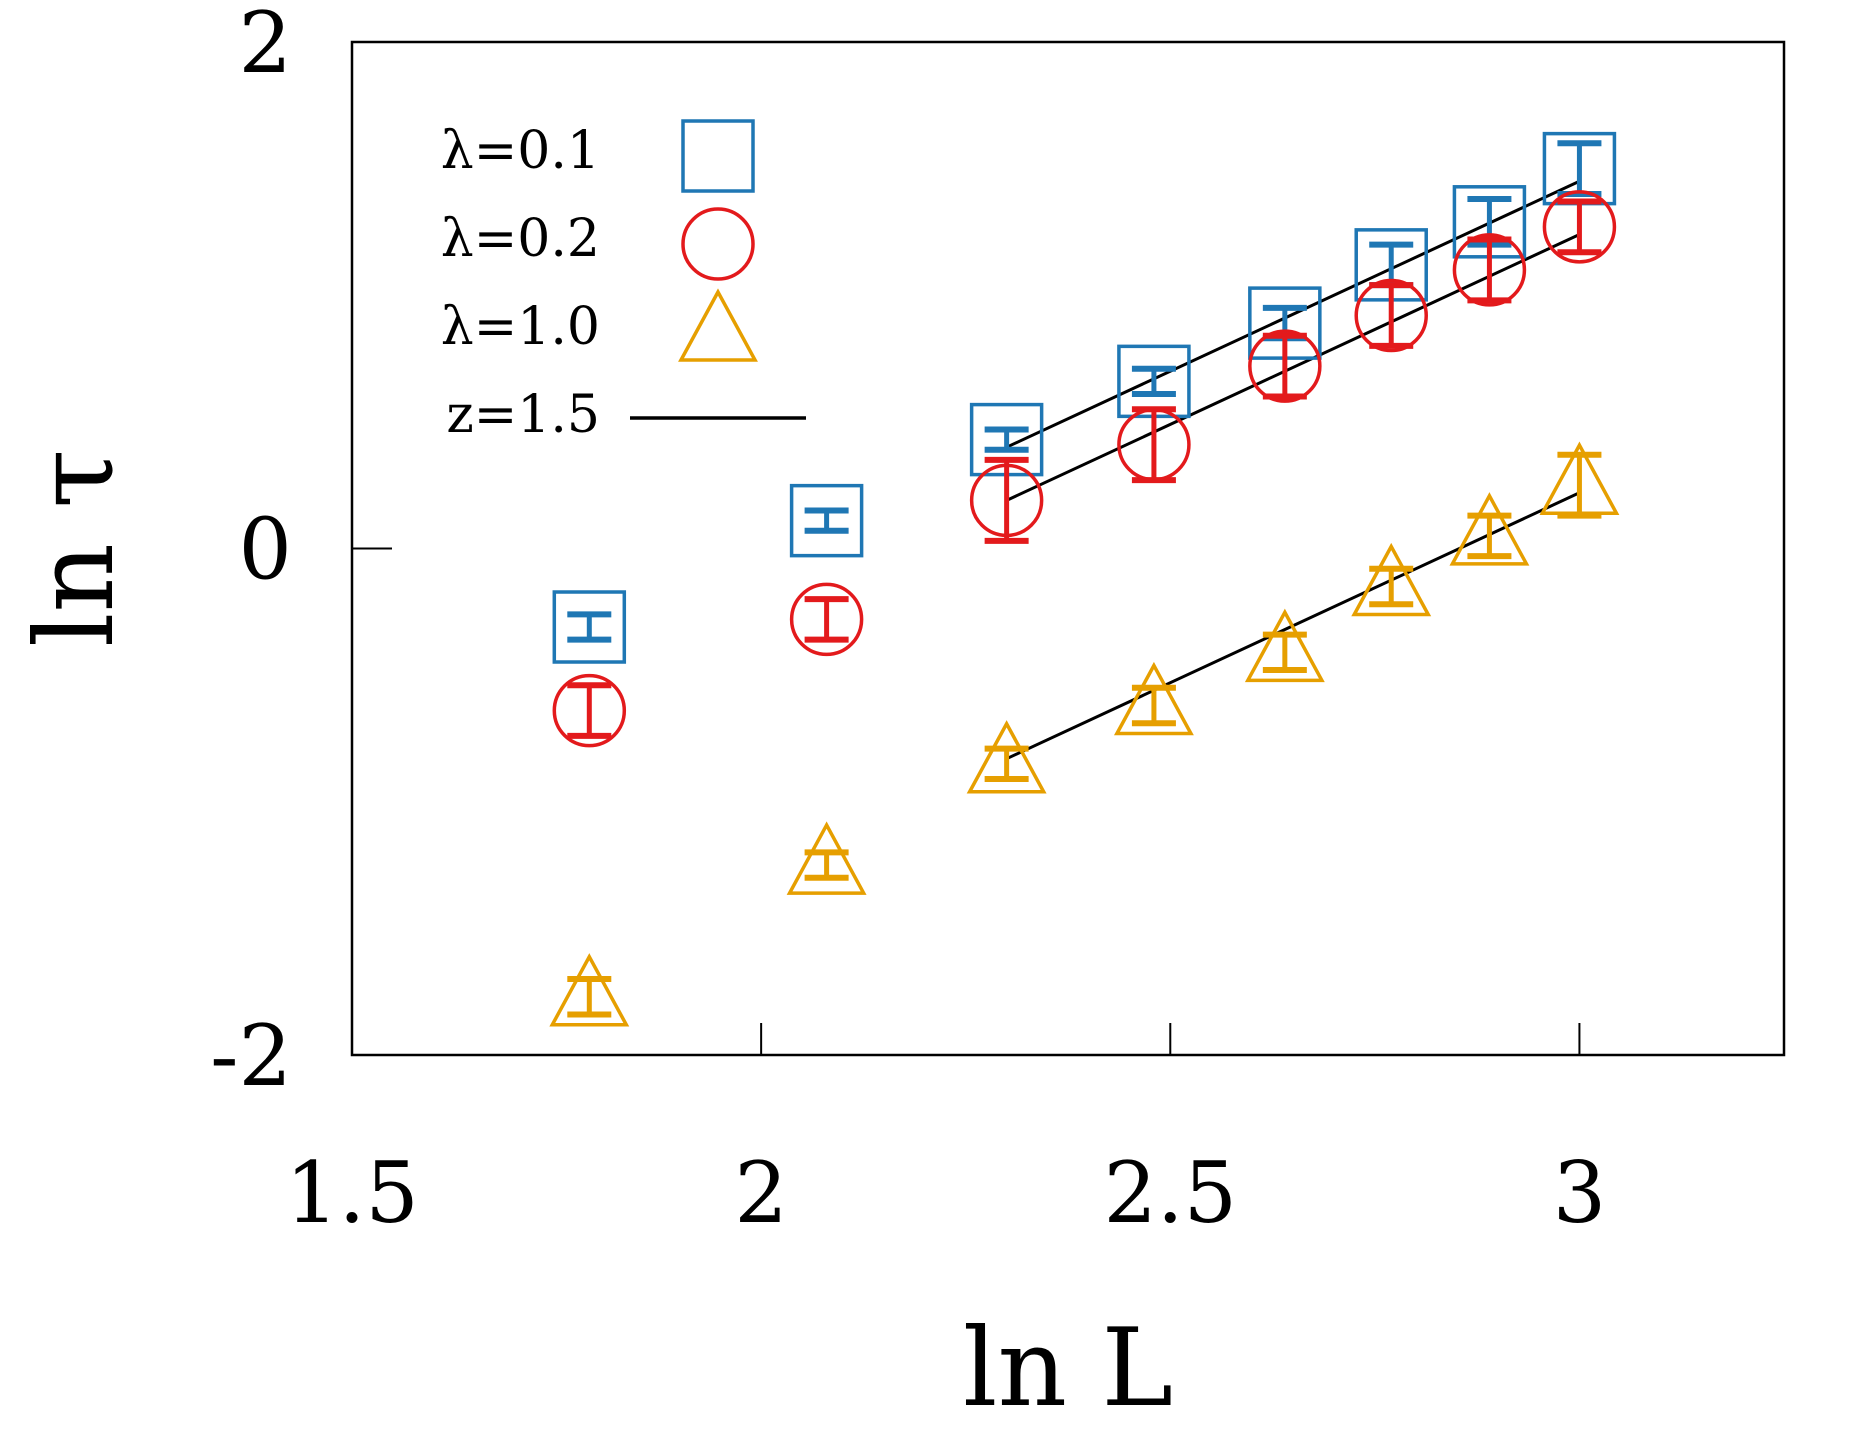 This screenshot has width=1851, height=1442. I want to click on x-tick-label: 1.5, so click(352, 1193).